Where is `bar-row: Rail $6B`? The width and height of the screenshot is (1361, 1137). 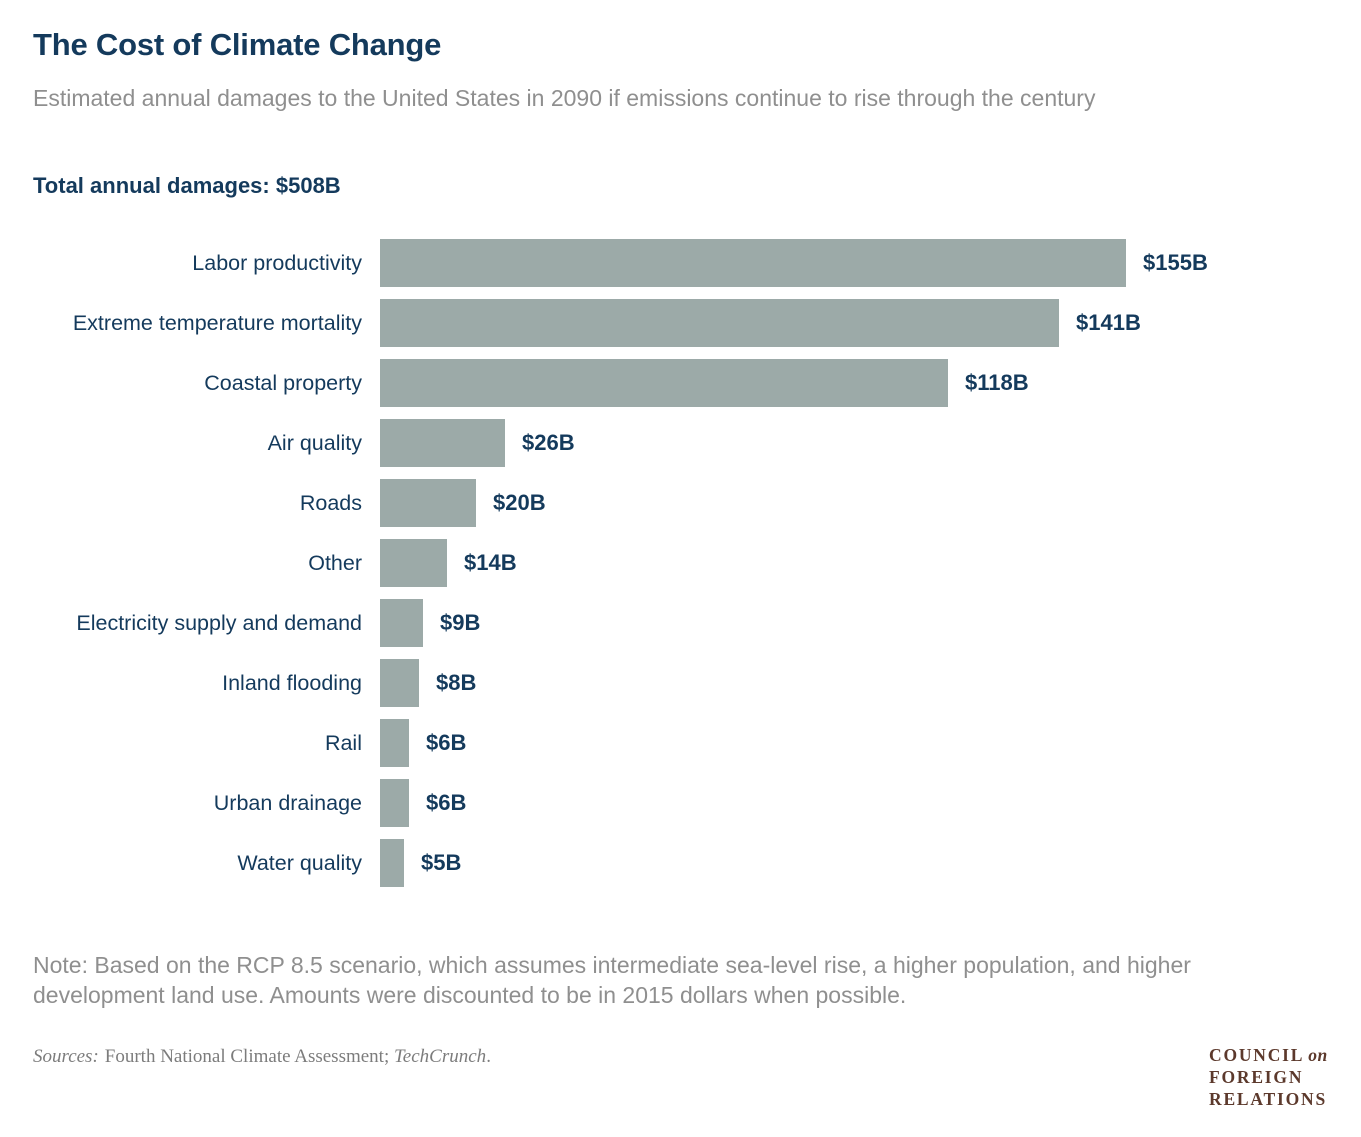
bar-row: Rail $6B is located at coordinates (683, 743).